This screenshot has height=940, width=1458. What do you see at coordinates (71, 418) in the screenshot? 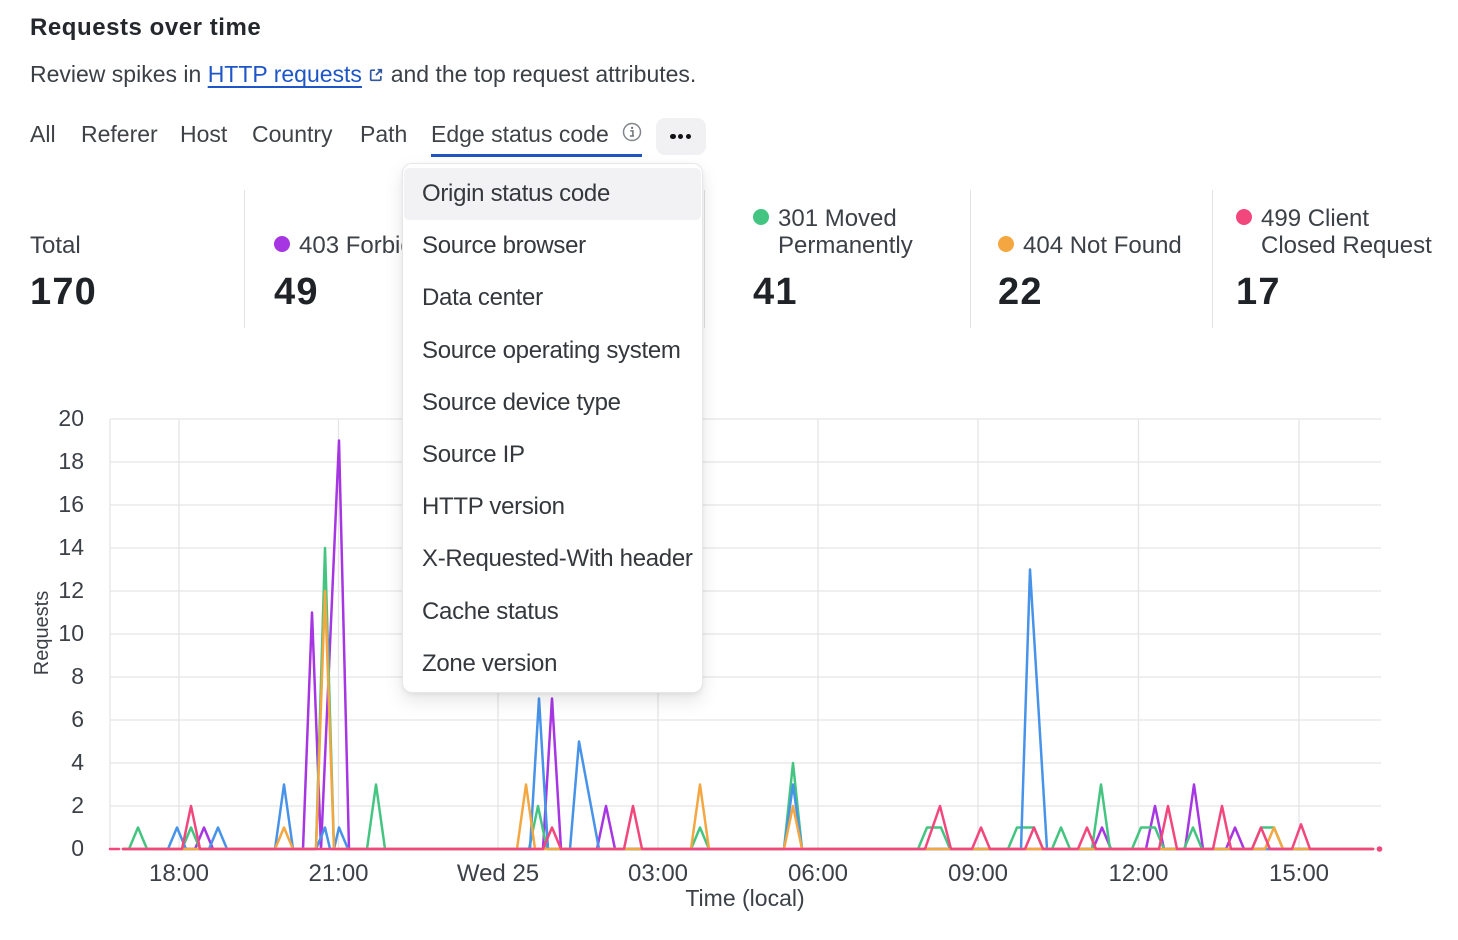
I see `svg-text: 20` at bounding box center [71, 418].